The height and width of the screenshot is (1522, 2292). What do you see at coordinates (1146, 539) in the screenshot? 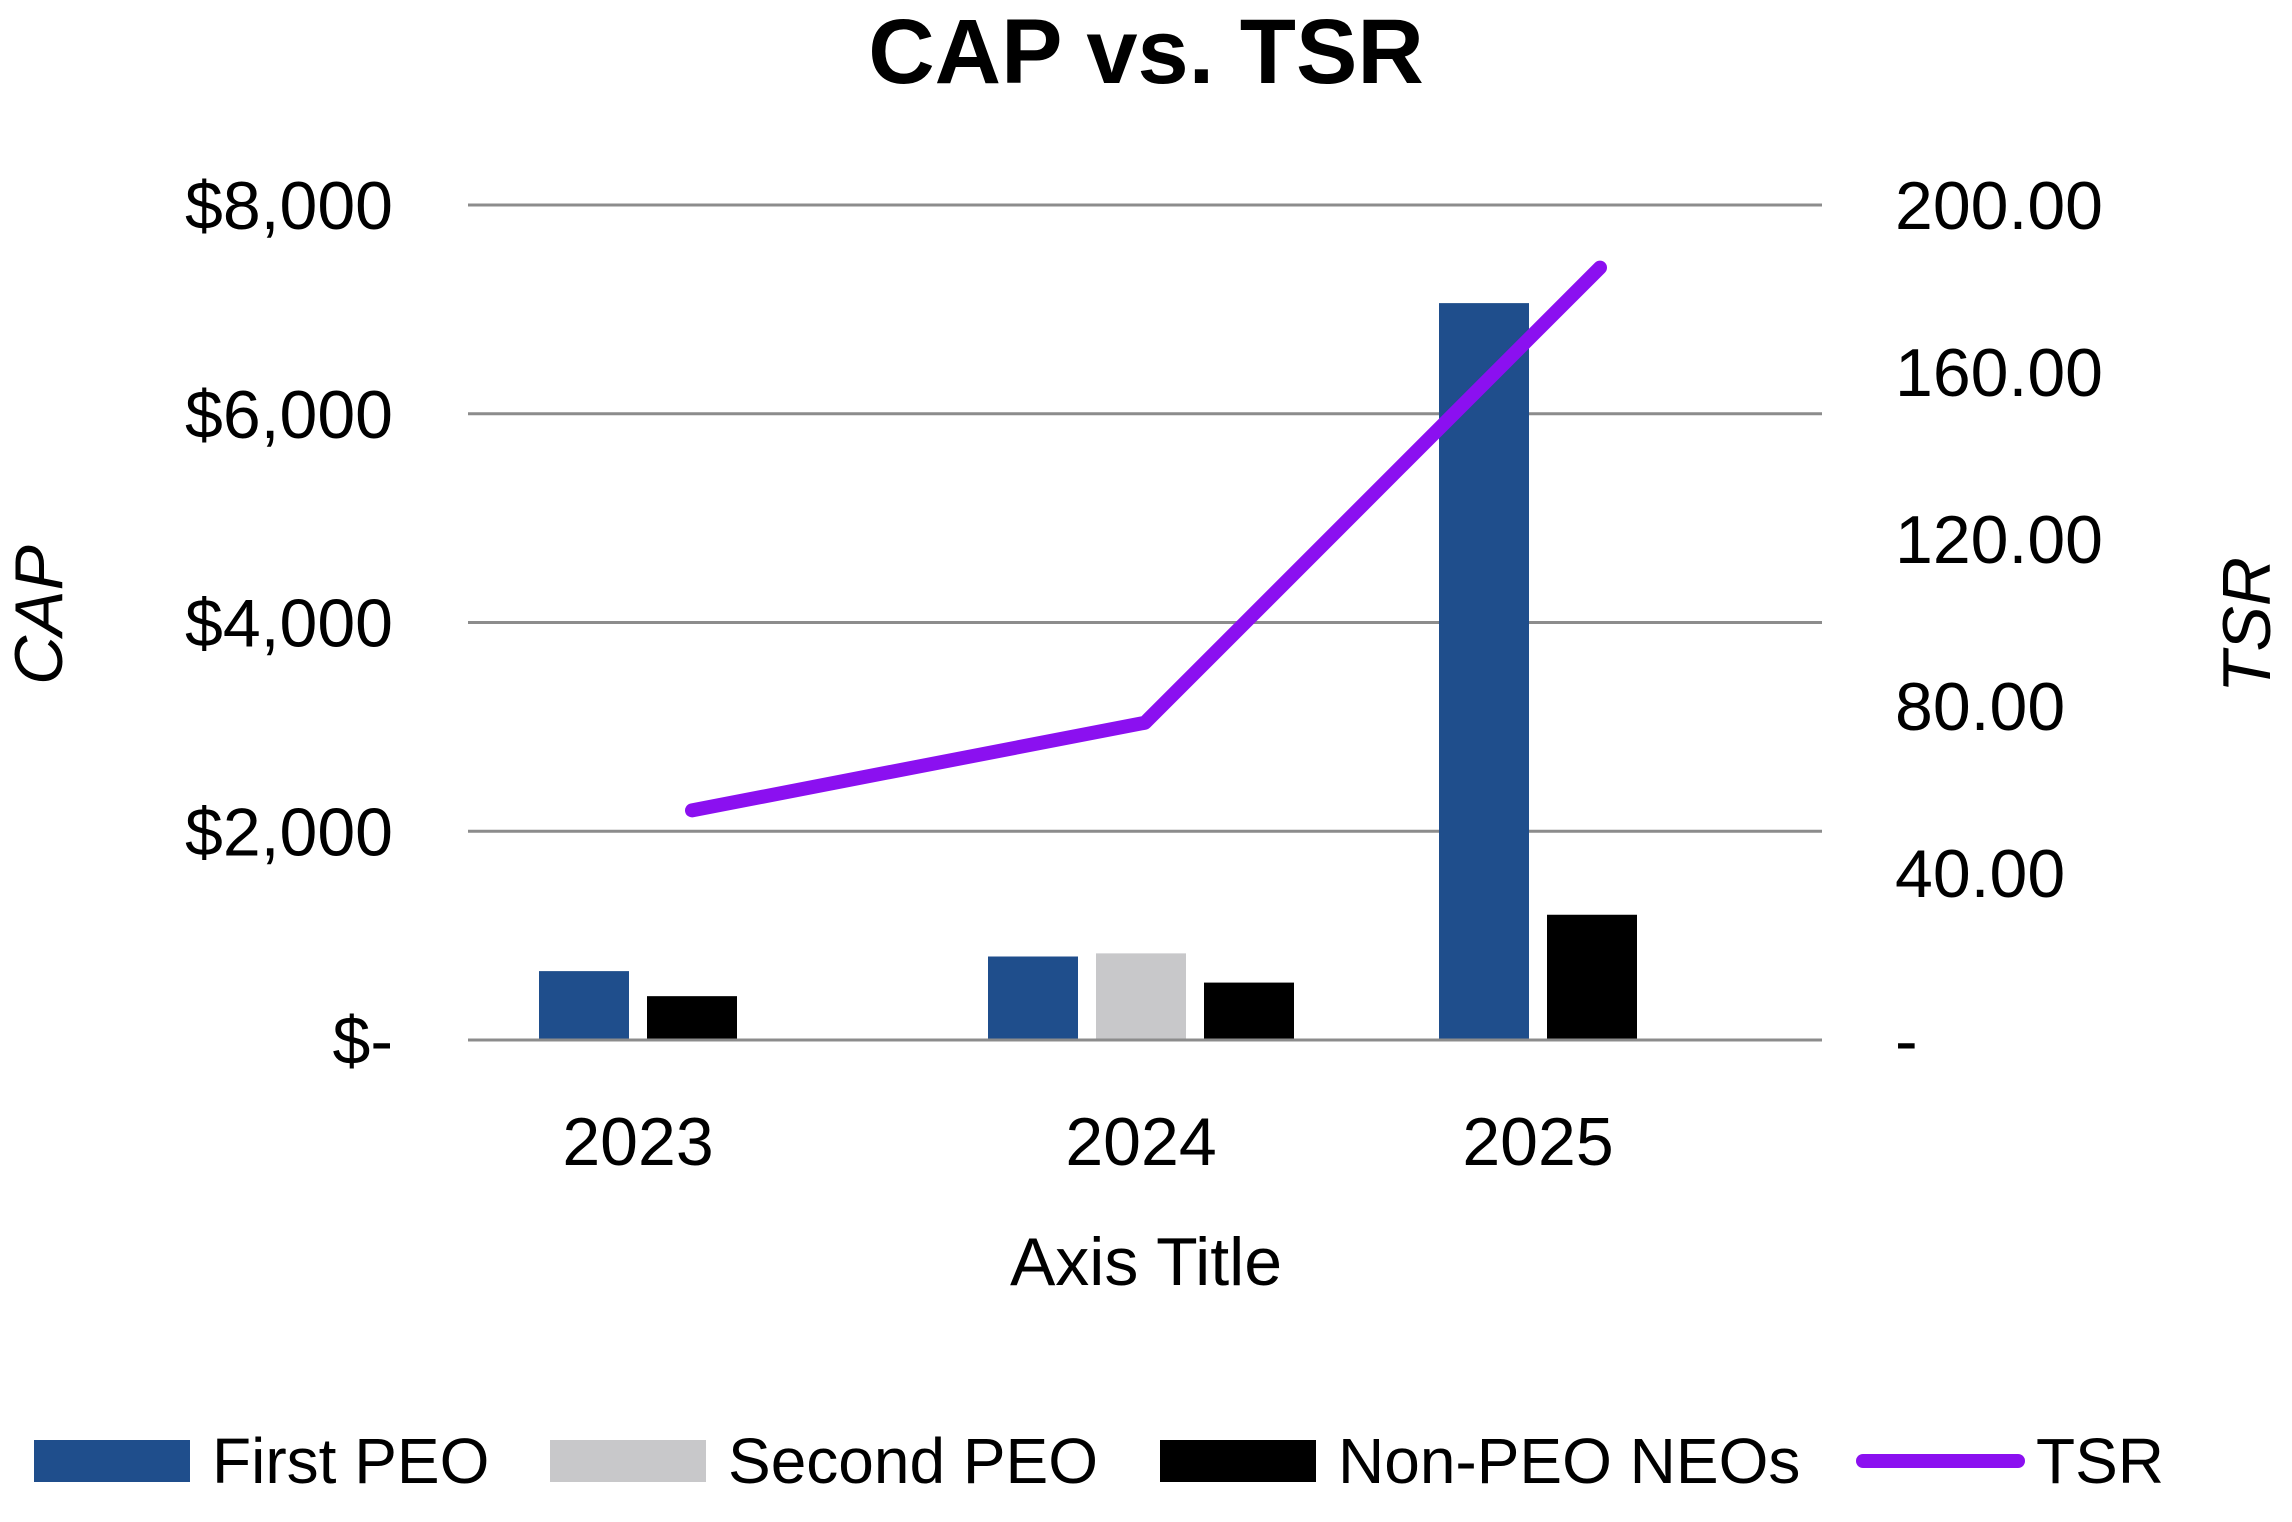
I see `tsr-line-layer` at bounding box center [1146, 539].